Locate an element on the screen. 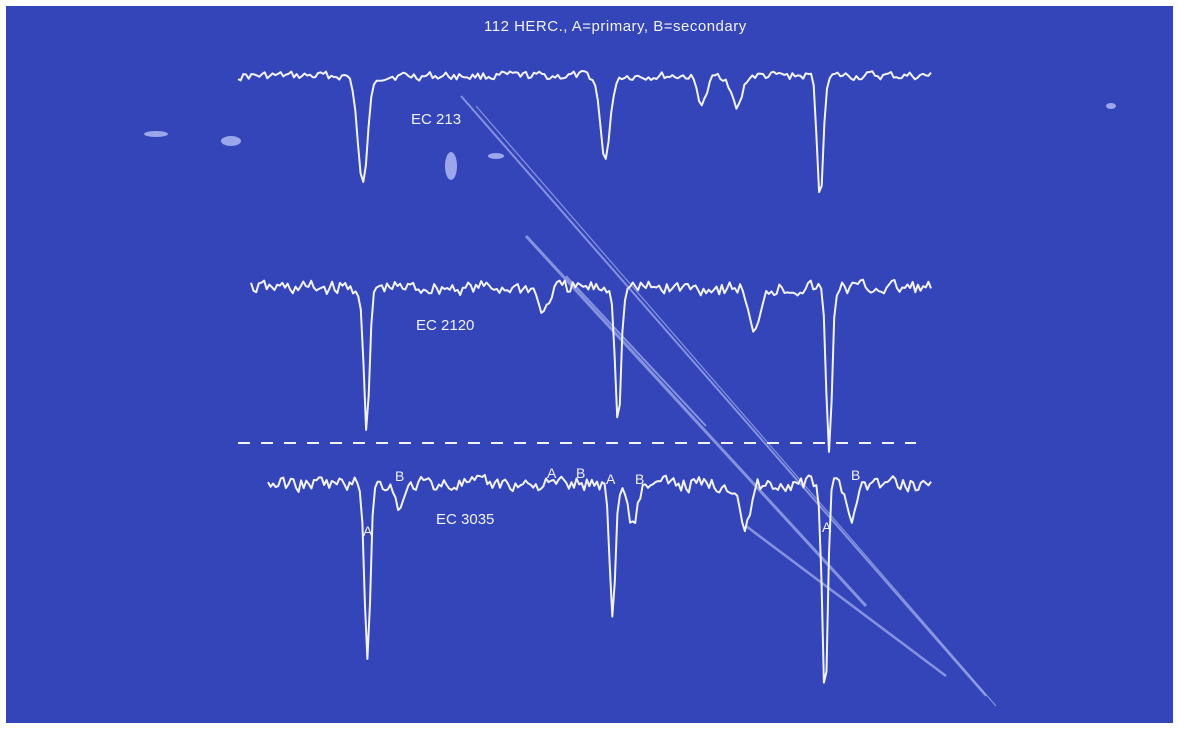 The image size is (1179, 729). mark-secondary-4: B is located at coordinates (855, 475).